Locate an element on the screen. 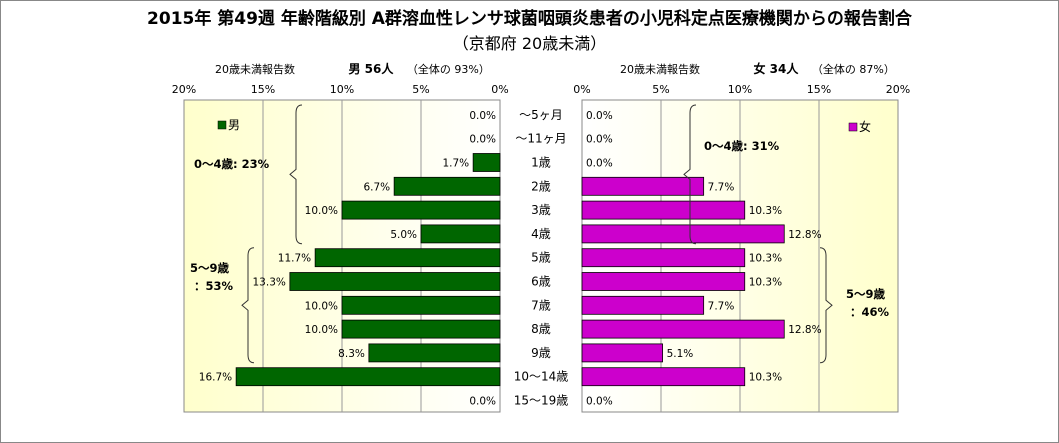 This screenshot has width=1059, height=443. female-header: 20歳未満報告数 女 34人 （全体の 87%） is located at coordinates (757, 68).